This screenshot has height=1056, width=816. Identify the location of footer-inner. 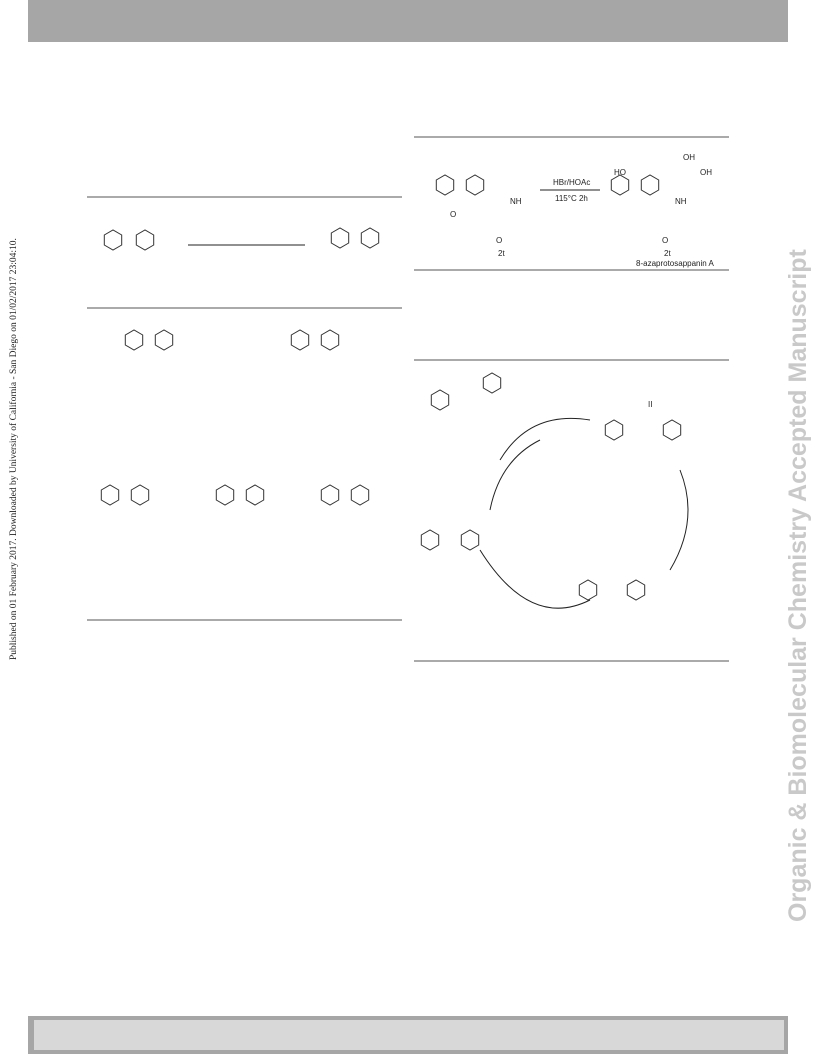
(409, 1035).